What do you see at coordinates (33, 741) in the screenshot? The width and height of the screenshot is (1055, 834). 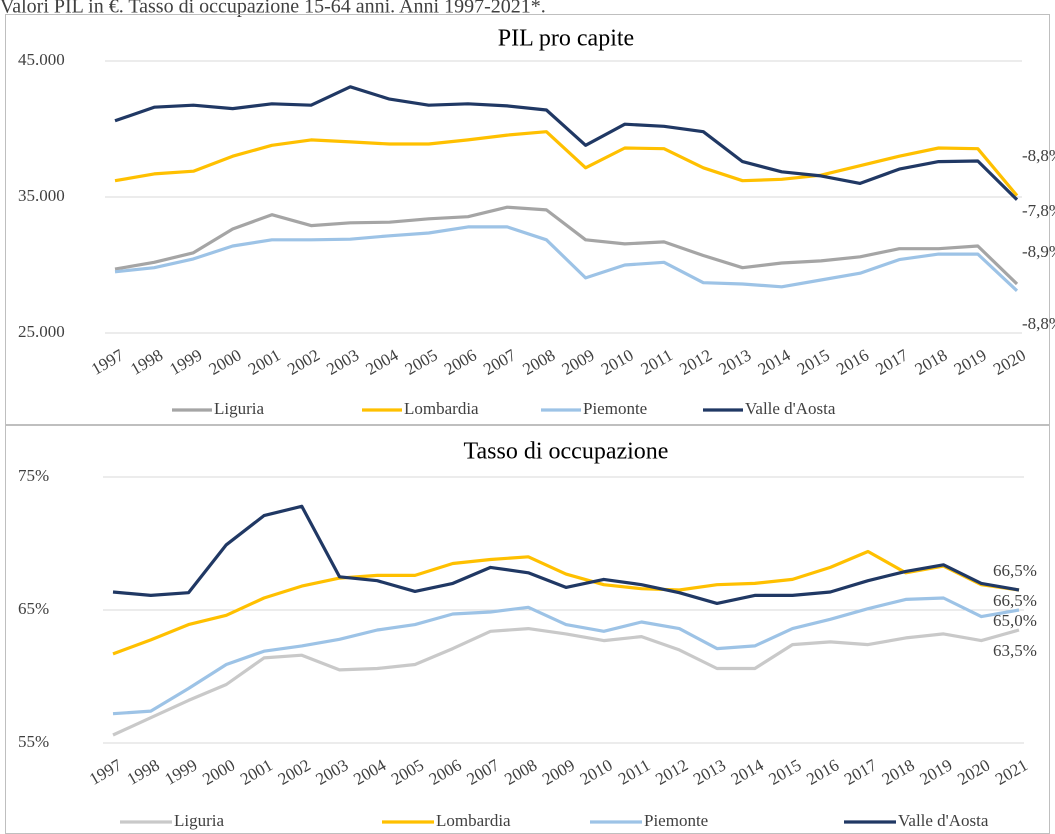 I see `y-tick-label: 55%` at bounding box center [33, 741].